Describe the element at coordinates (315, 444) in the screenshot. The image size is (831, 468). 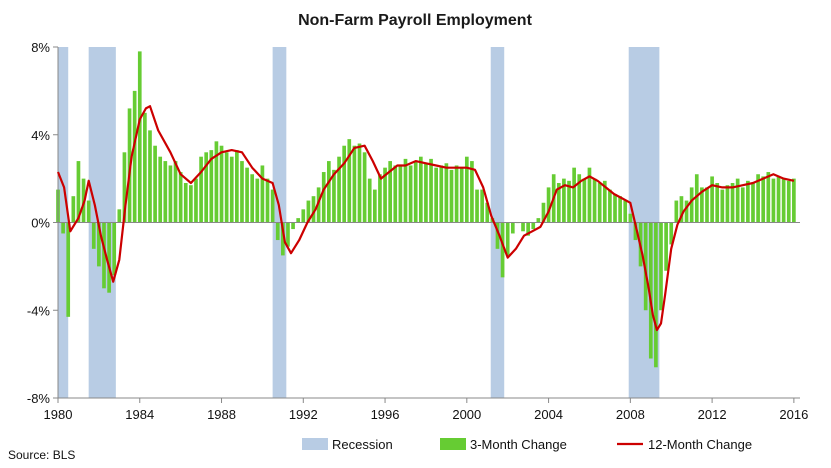
I see `legend-swatch-recession` at that location.